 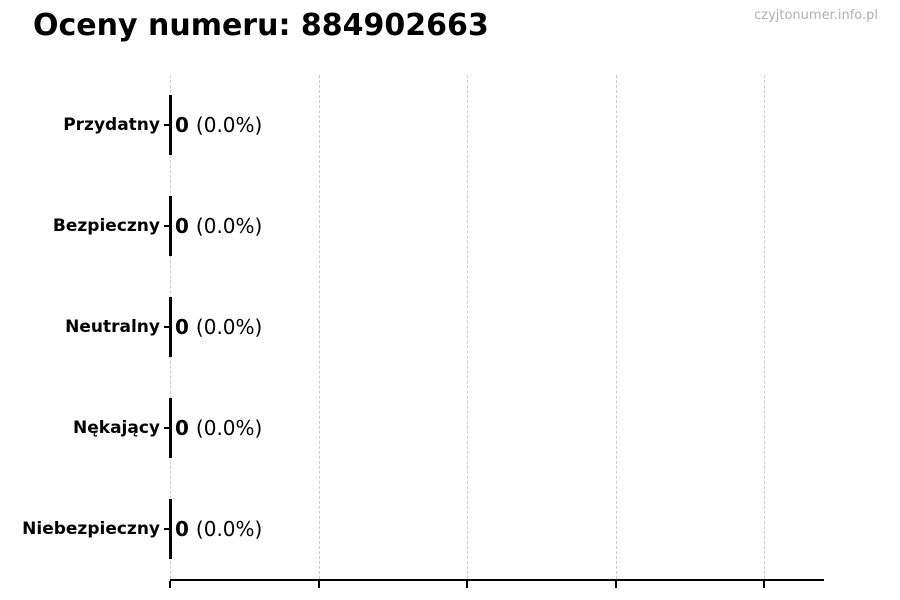 I want to click on bar-row-bezpieczny: Bezpieczny 0 (0.0%), so click(x=438, y=226).